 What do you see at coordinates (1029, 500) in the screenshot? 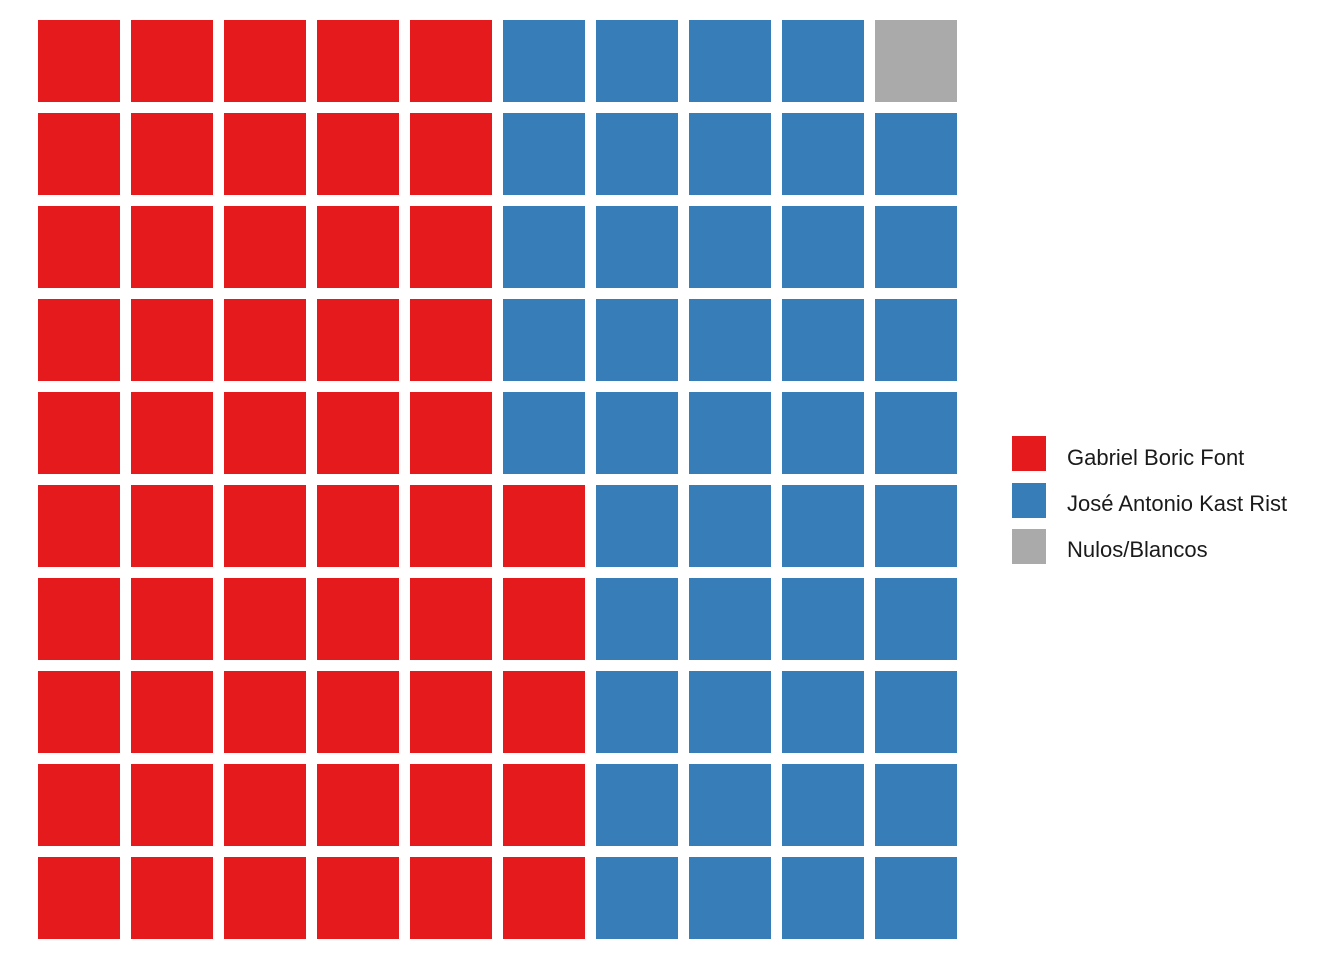
I see `legend-swatch-kast` at bounding box center [1029, 500].